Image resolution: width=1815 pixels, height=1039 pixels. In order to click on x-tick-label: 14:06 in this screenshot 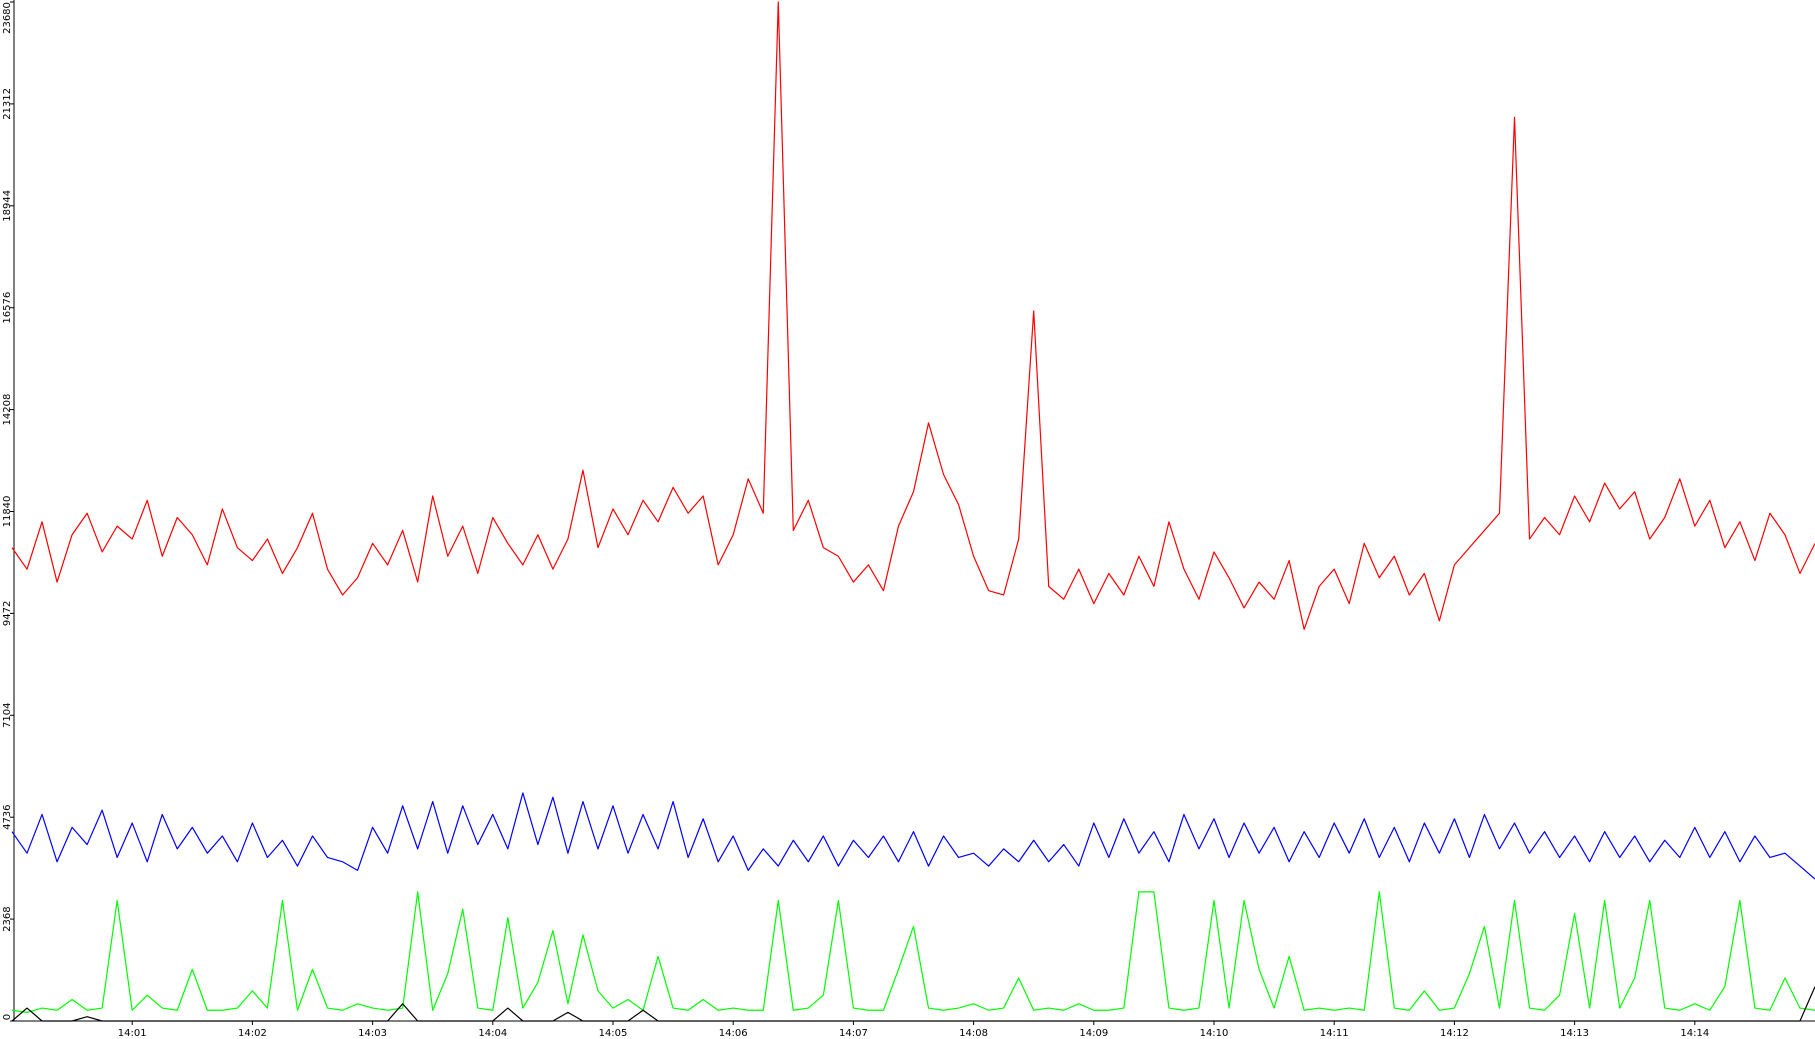, I will do `click(733, 1033)`.